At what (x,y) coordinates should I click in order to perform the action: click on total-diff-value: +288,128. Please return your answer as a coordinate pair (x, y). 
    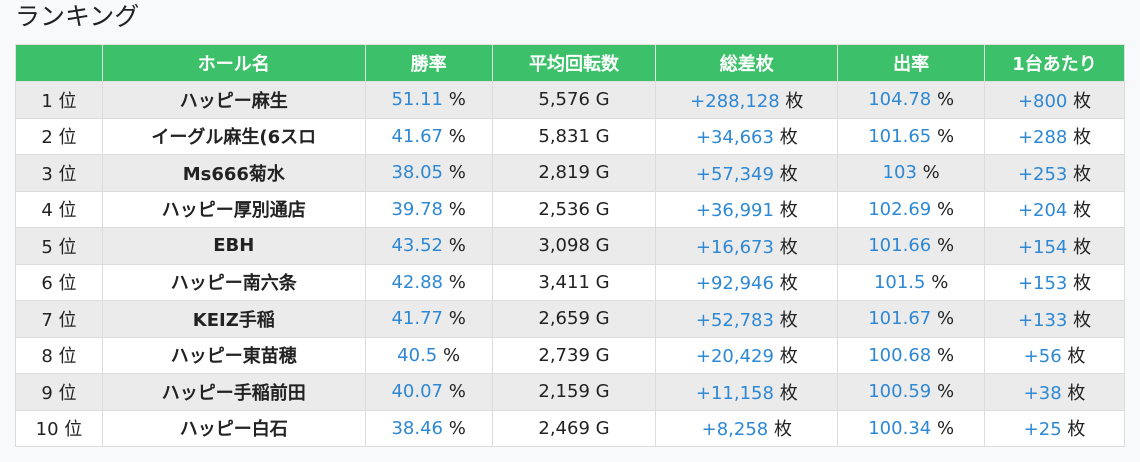
    Looking at the image, I should click on (735, 101).